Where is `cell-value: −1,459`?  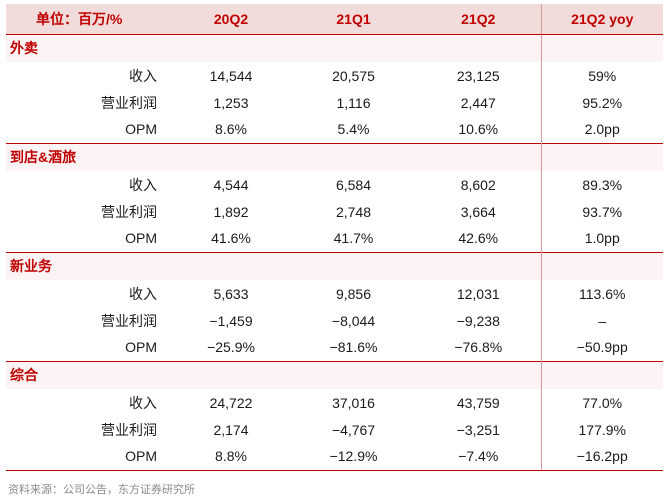 cell-value: −1,459 is located at coordinates (231, 320).